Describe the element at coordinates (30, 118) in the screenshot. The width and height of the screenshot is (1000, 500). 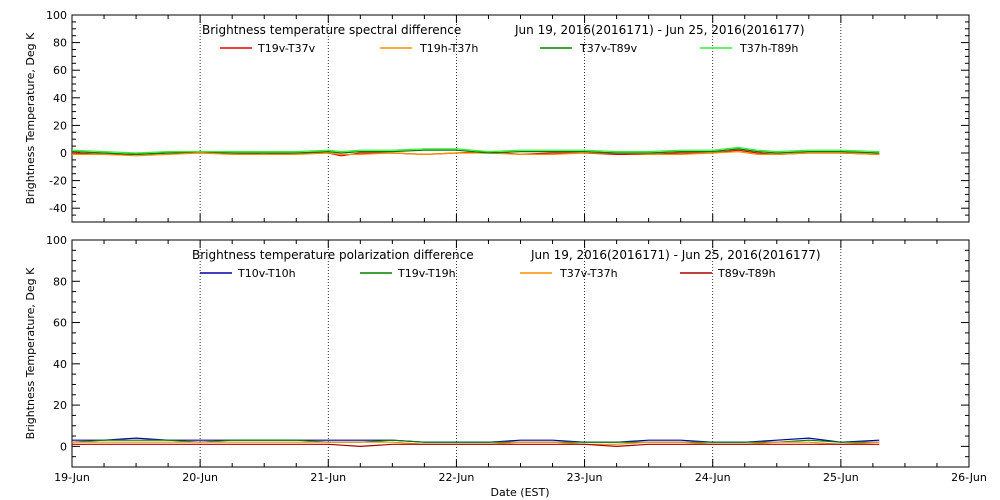
I see `spectral-y-axis-label: Brightness Temperature, Deg K` at that location.